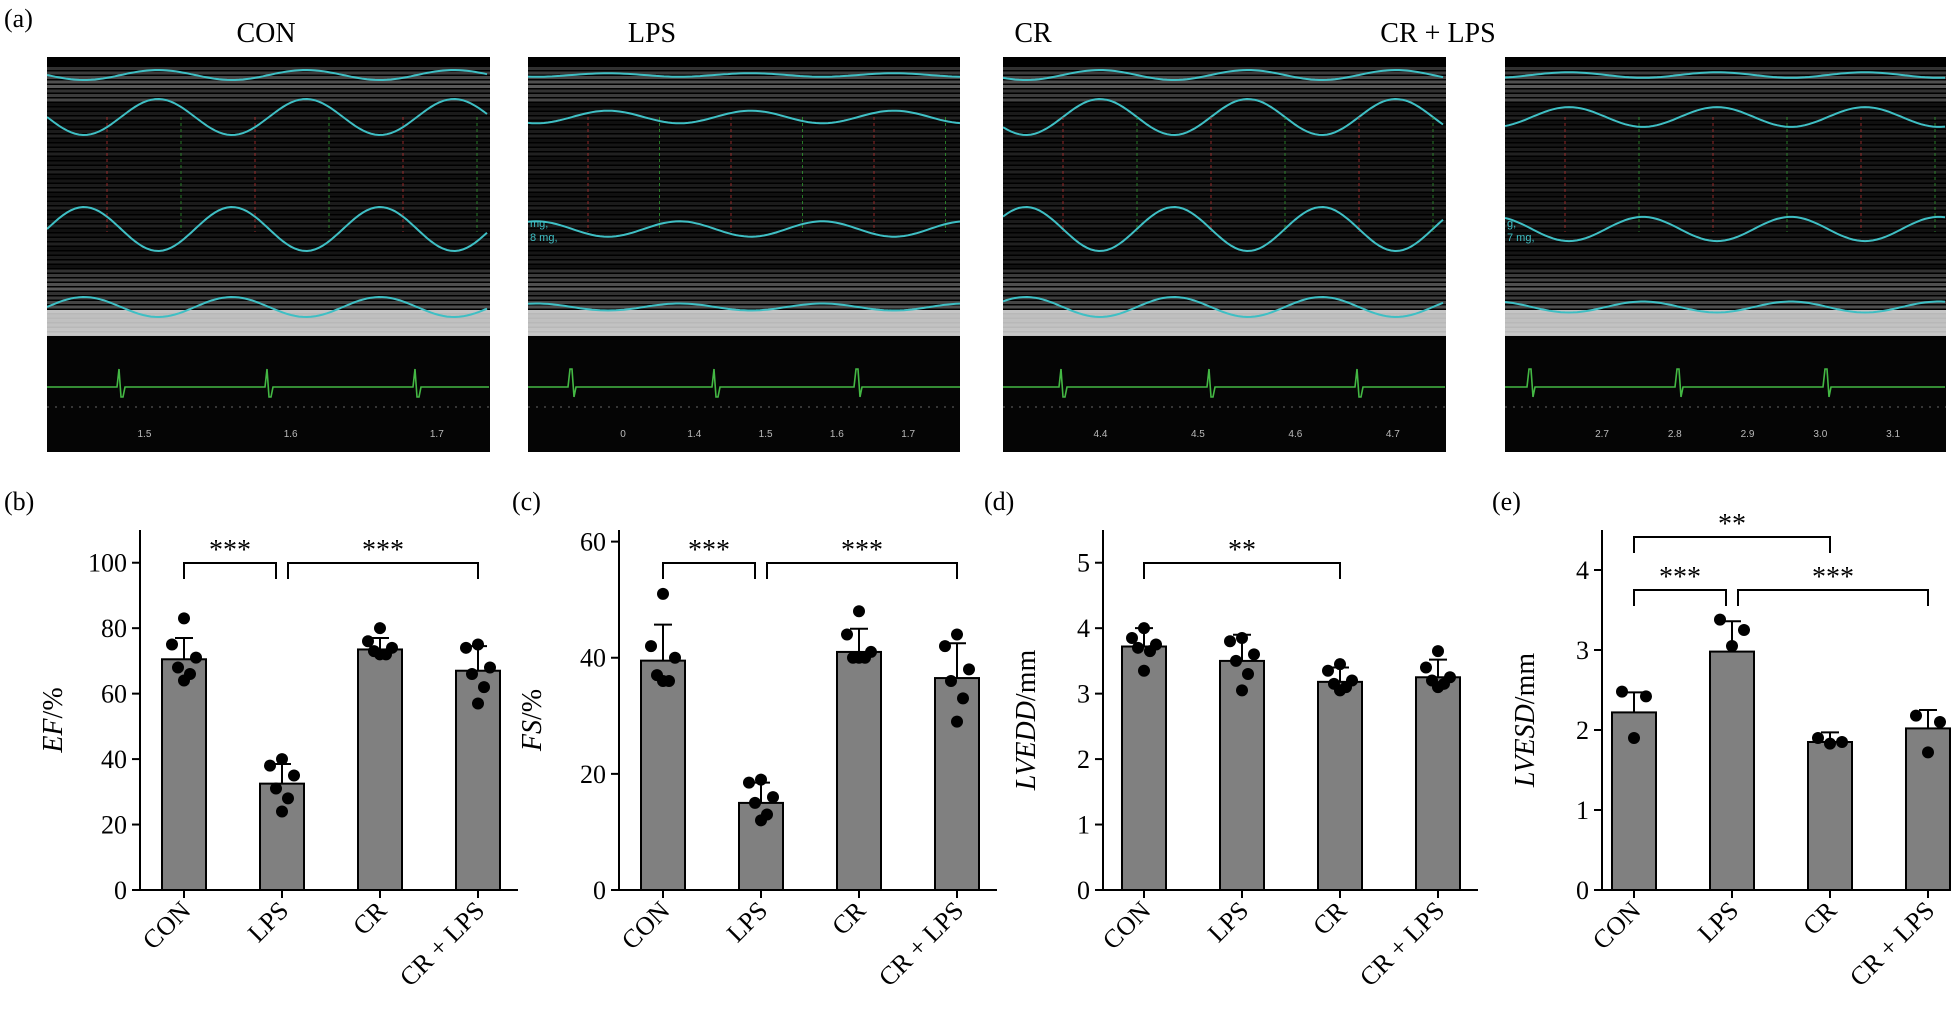 The width and height of the screenshot is (1951, 1012). What do you see at coordinates (1083, 825) in the screenshot?
I see `y-tick-label: 1` at bounding box center [1083, 825].